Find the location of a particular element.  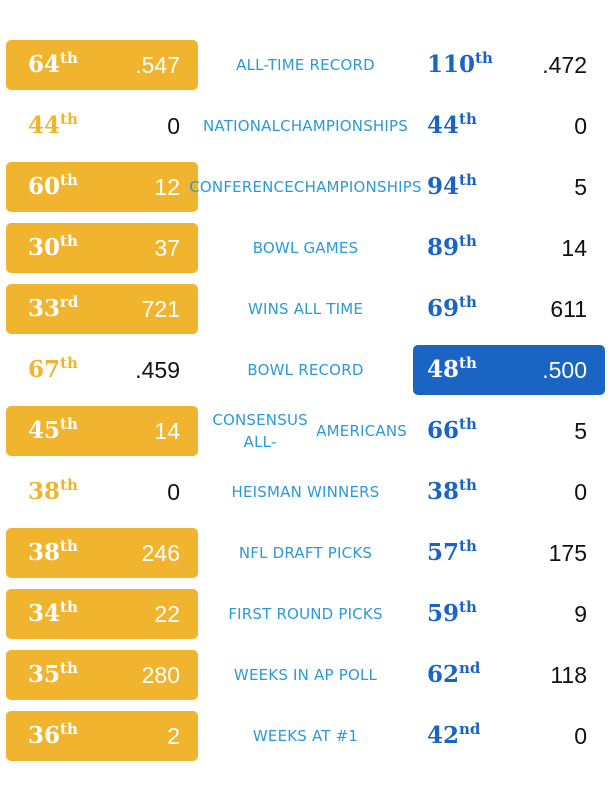

left-value: 37 is located at coordinates (167, 248).